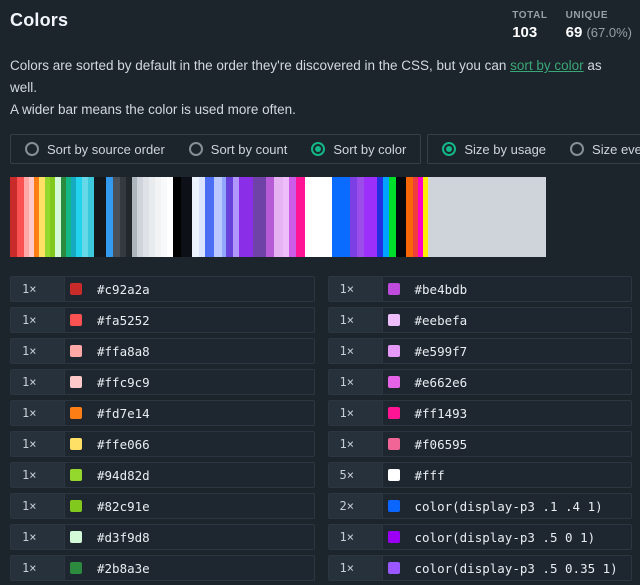 This screenshot has width=640, height=585. I want to click on radio-label: Size evenly, so click(616, 149).